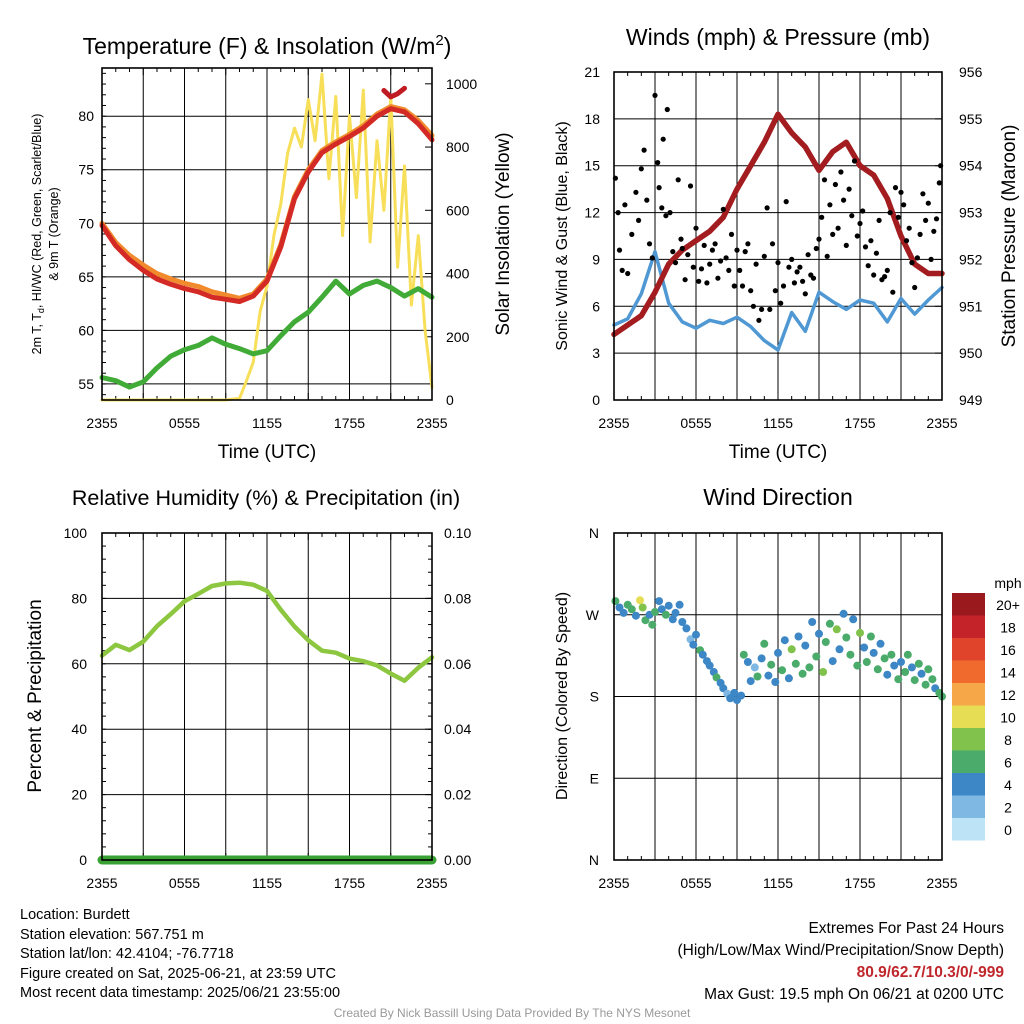 Image resolution: width=1024 pixels, height=1024 pixels. What do you see at coordinates (596, 400) in the screenshot?
I see `y-tick-label: 0` at bounding box center [596, 400].